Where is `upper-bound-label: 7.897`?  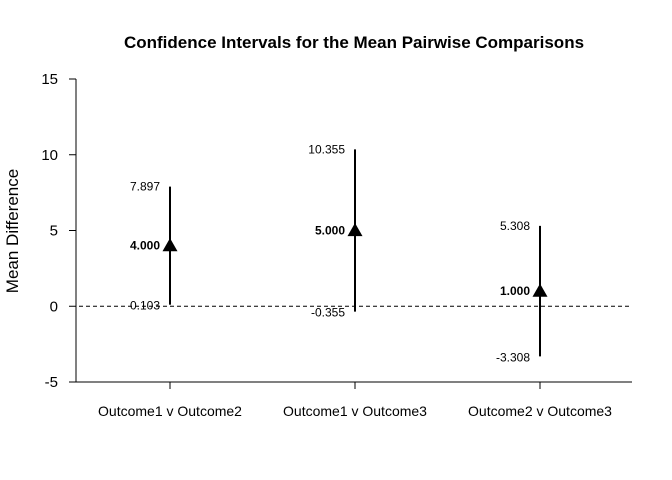
upper-bound-label: 7.897 is located at coordinates (145, 187).